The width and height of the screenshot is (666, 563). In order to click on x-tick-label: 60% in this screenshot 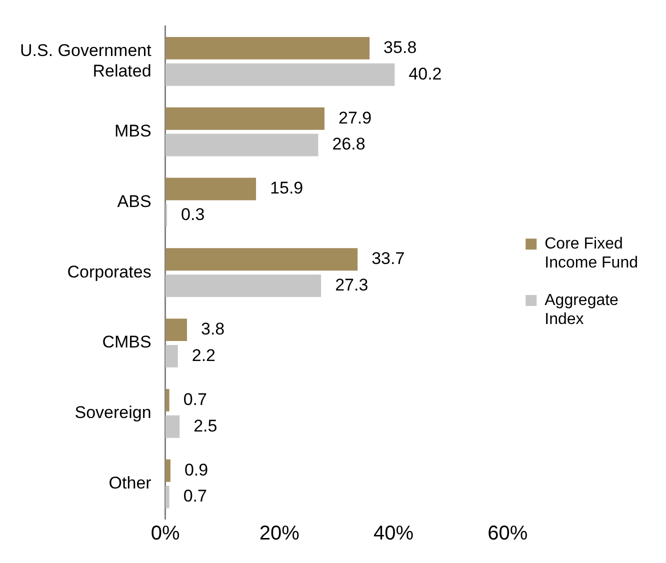, I will do `click(508, 533)`.